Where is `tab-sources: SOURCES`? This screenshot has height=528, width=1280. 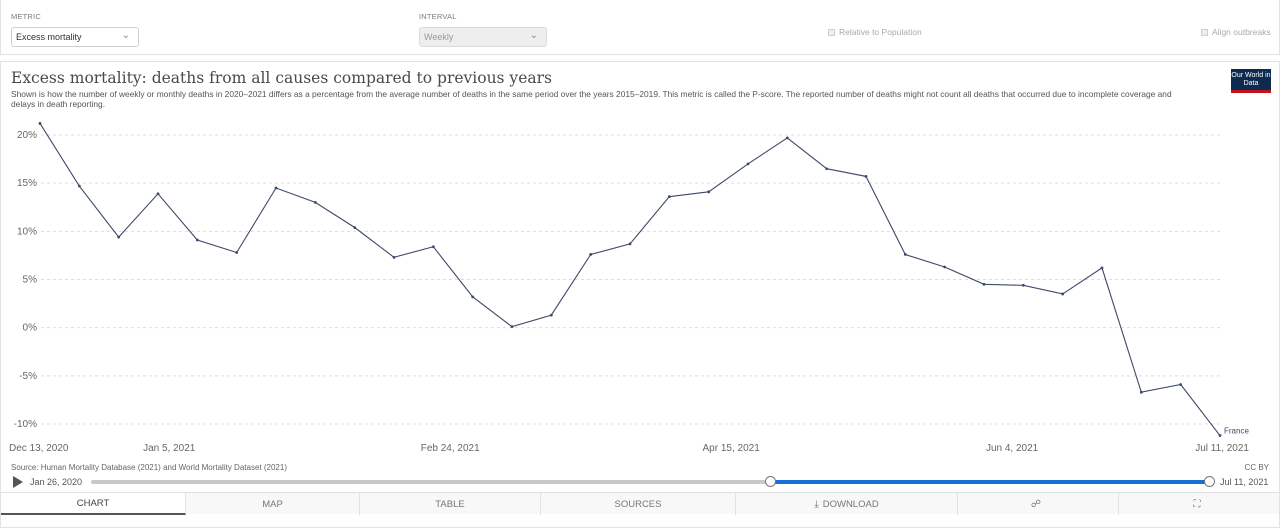 tab-sources: SOURCES is located at coordinates (638, 504).